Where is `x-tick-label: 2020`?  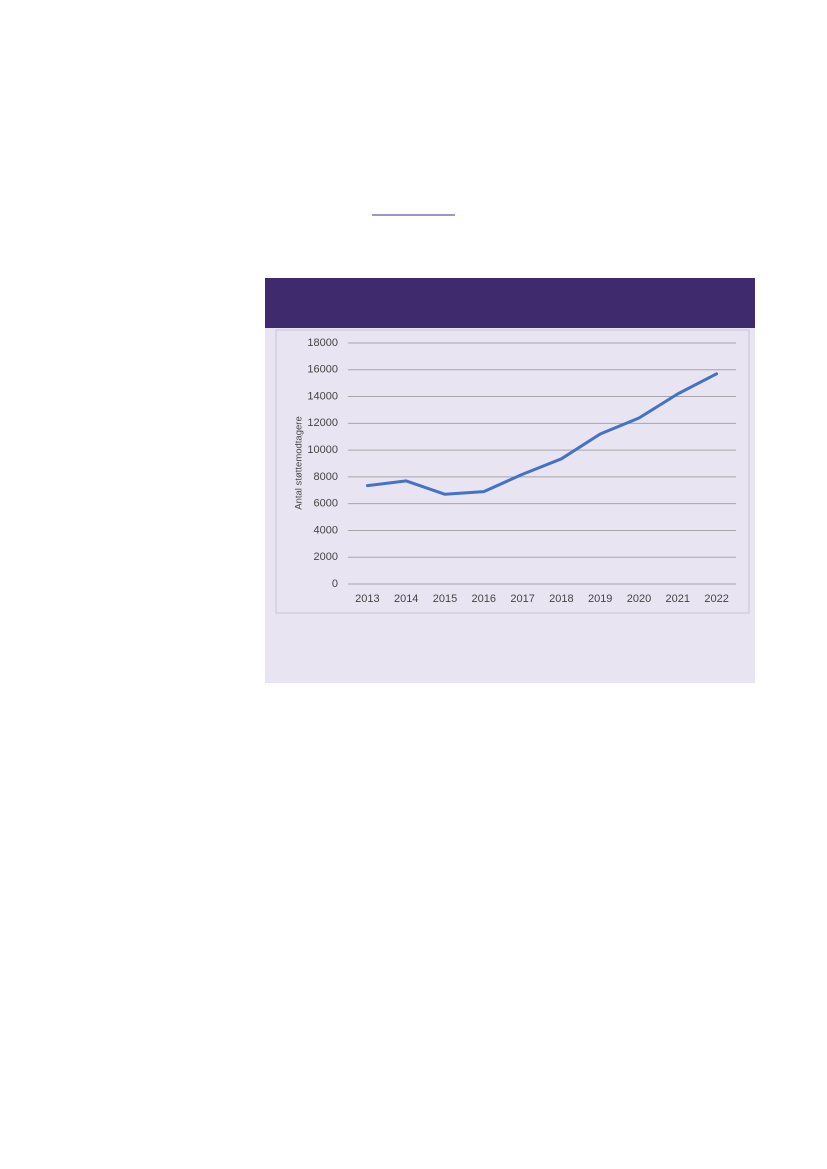 x-tick-label: 2020 is located at coordinates (639, 599).